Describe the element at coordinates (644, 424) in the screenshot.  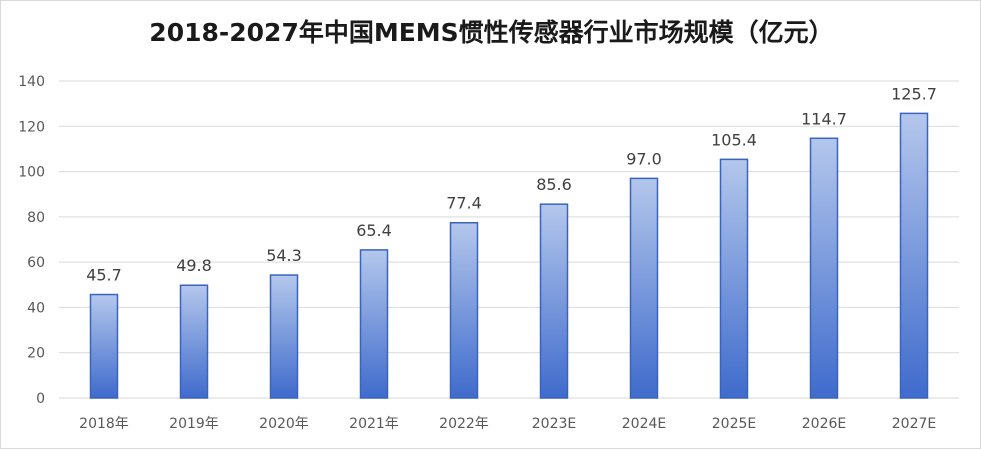
I see `x-tick-label: 2024E` at that location.